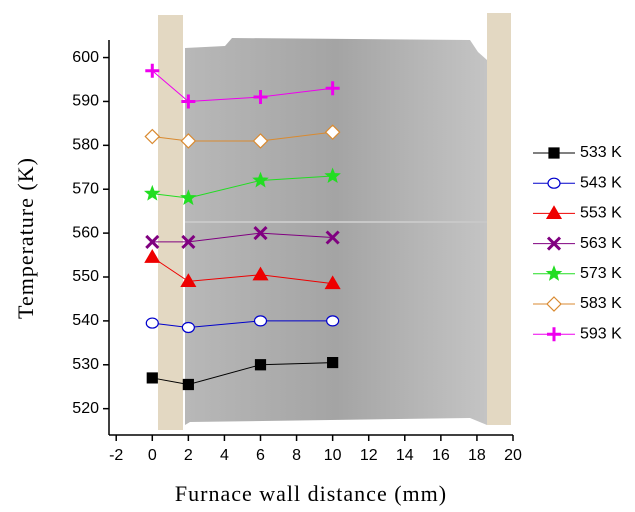  What do you see at coordinates (85, 101) in the screenshot?
I see `y-tick-label: 590` at bounding box center [85, 101].